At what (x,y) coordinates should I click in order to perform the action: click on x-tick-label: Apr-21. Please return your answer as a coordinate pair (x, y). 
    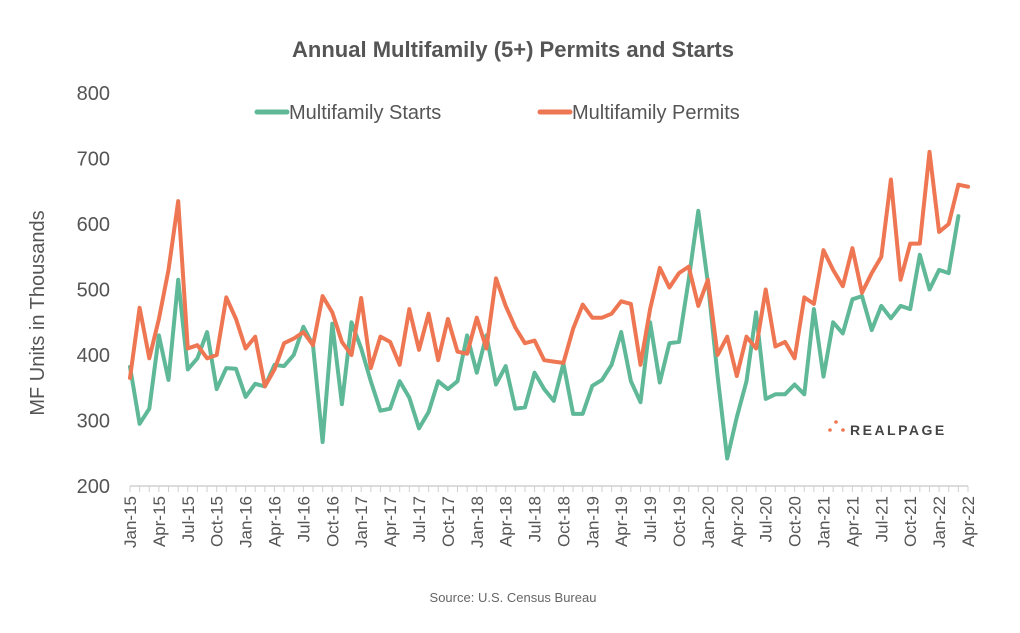
    Looking at the image, I should click on (852, 521).